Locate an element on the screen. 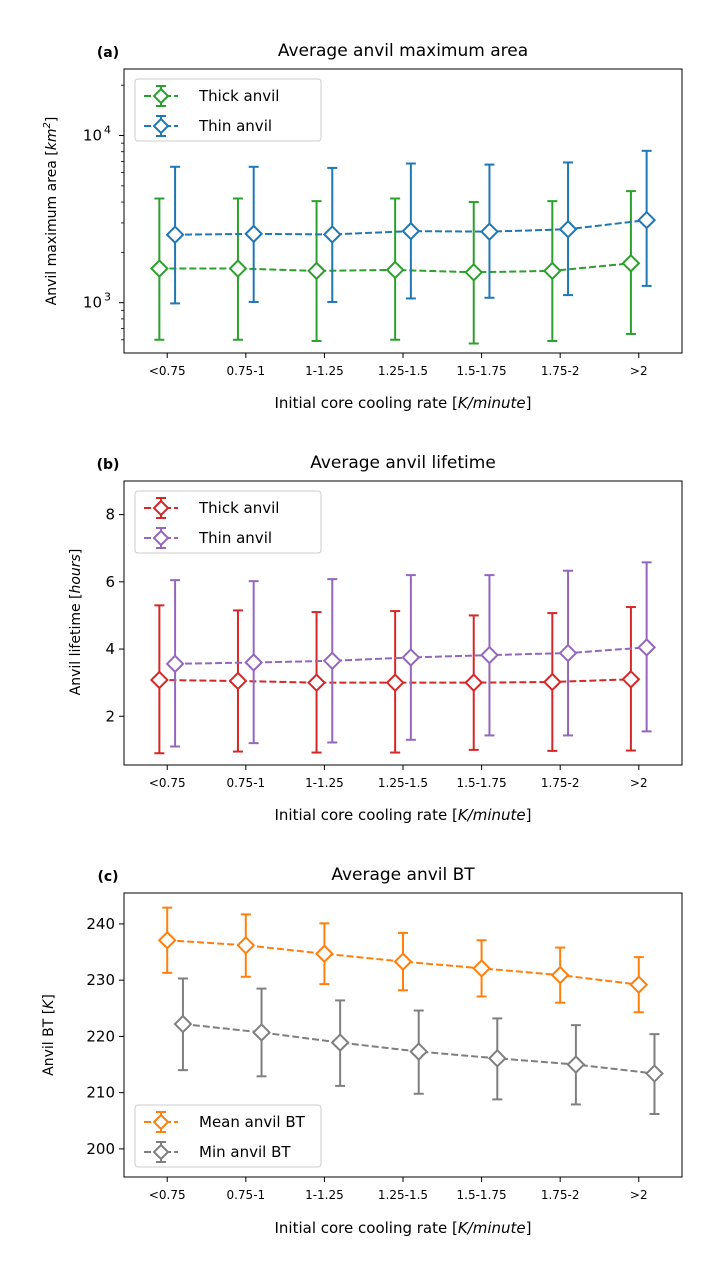 Image resolution: width=719 pixels, height=1277 pixels. y-tick-label: 210 is located at coordinates (100, 1093).